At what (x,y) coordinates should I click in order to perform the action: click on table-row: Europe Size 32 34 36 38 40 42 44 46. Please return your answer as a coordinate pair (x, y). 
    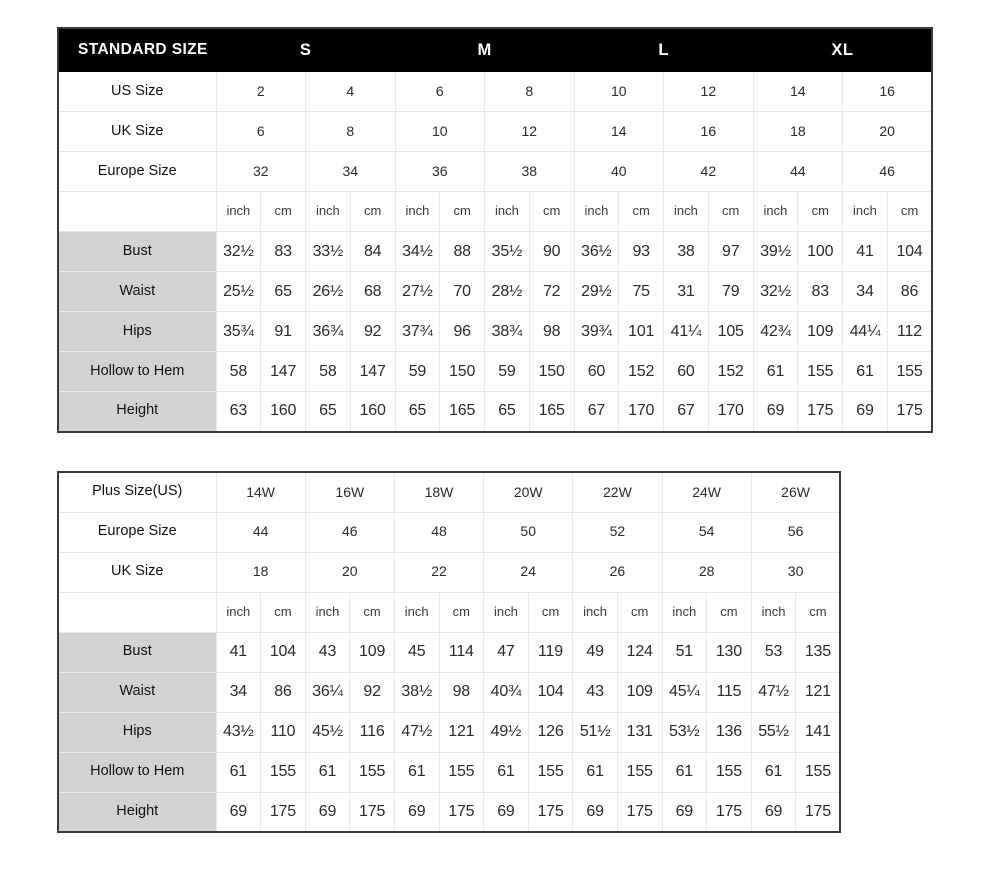
    Looking at the image, I should click on (495, 171).